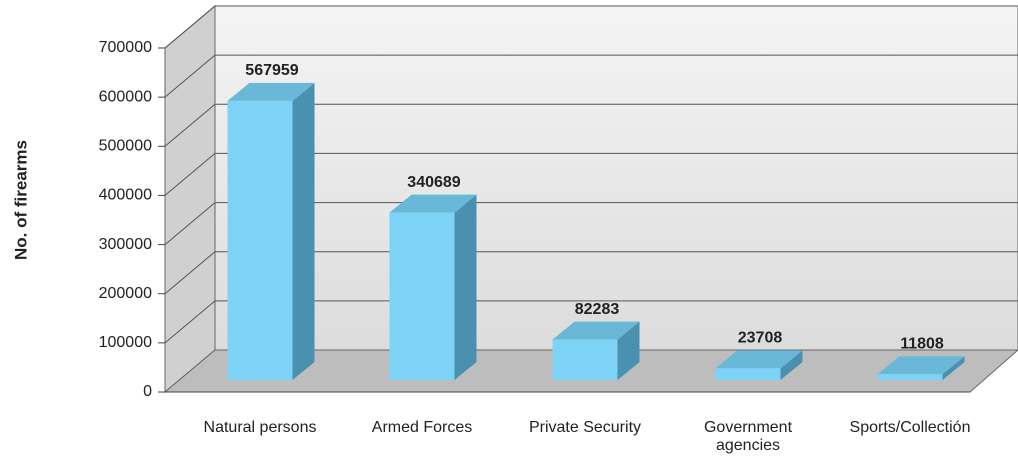 The height and width of the screenshot is (461, 1018). I want to click on x-tick-label: Sports/Collectión, so click(910, 427).